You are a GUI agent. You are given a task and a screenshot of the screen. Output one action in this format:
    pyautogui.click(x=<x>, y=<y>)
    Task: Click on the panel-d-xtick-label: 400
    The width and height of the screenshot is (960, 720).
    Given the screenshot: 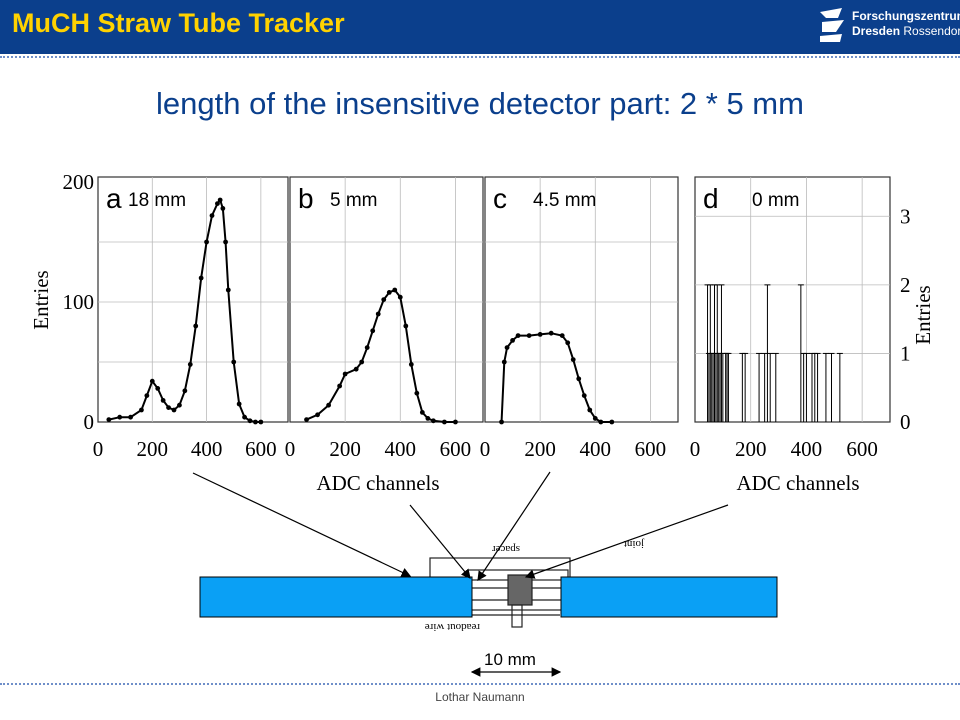 What is the action you would take?
    pyautogui.click(x=807, y=449)
    